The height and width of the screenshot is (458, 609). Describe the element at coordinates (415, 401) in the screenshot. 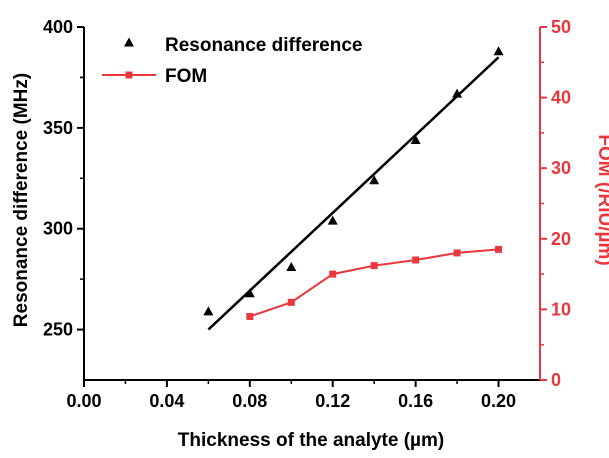

I see `x-tick-label: 0.16` at that location.